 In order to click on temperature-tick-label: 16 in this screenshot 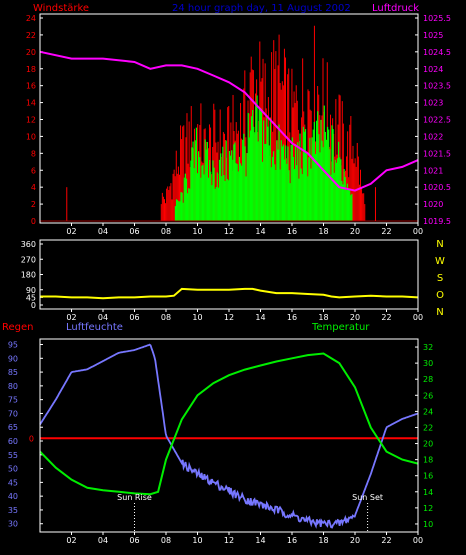, I will do `click(428, 476)`.